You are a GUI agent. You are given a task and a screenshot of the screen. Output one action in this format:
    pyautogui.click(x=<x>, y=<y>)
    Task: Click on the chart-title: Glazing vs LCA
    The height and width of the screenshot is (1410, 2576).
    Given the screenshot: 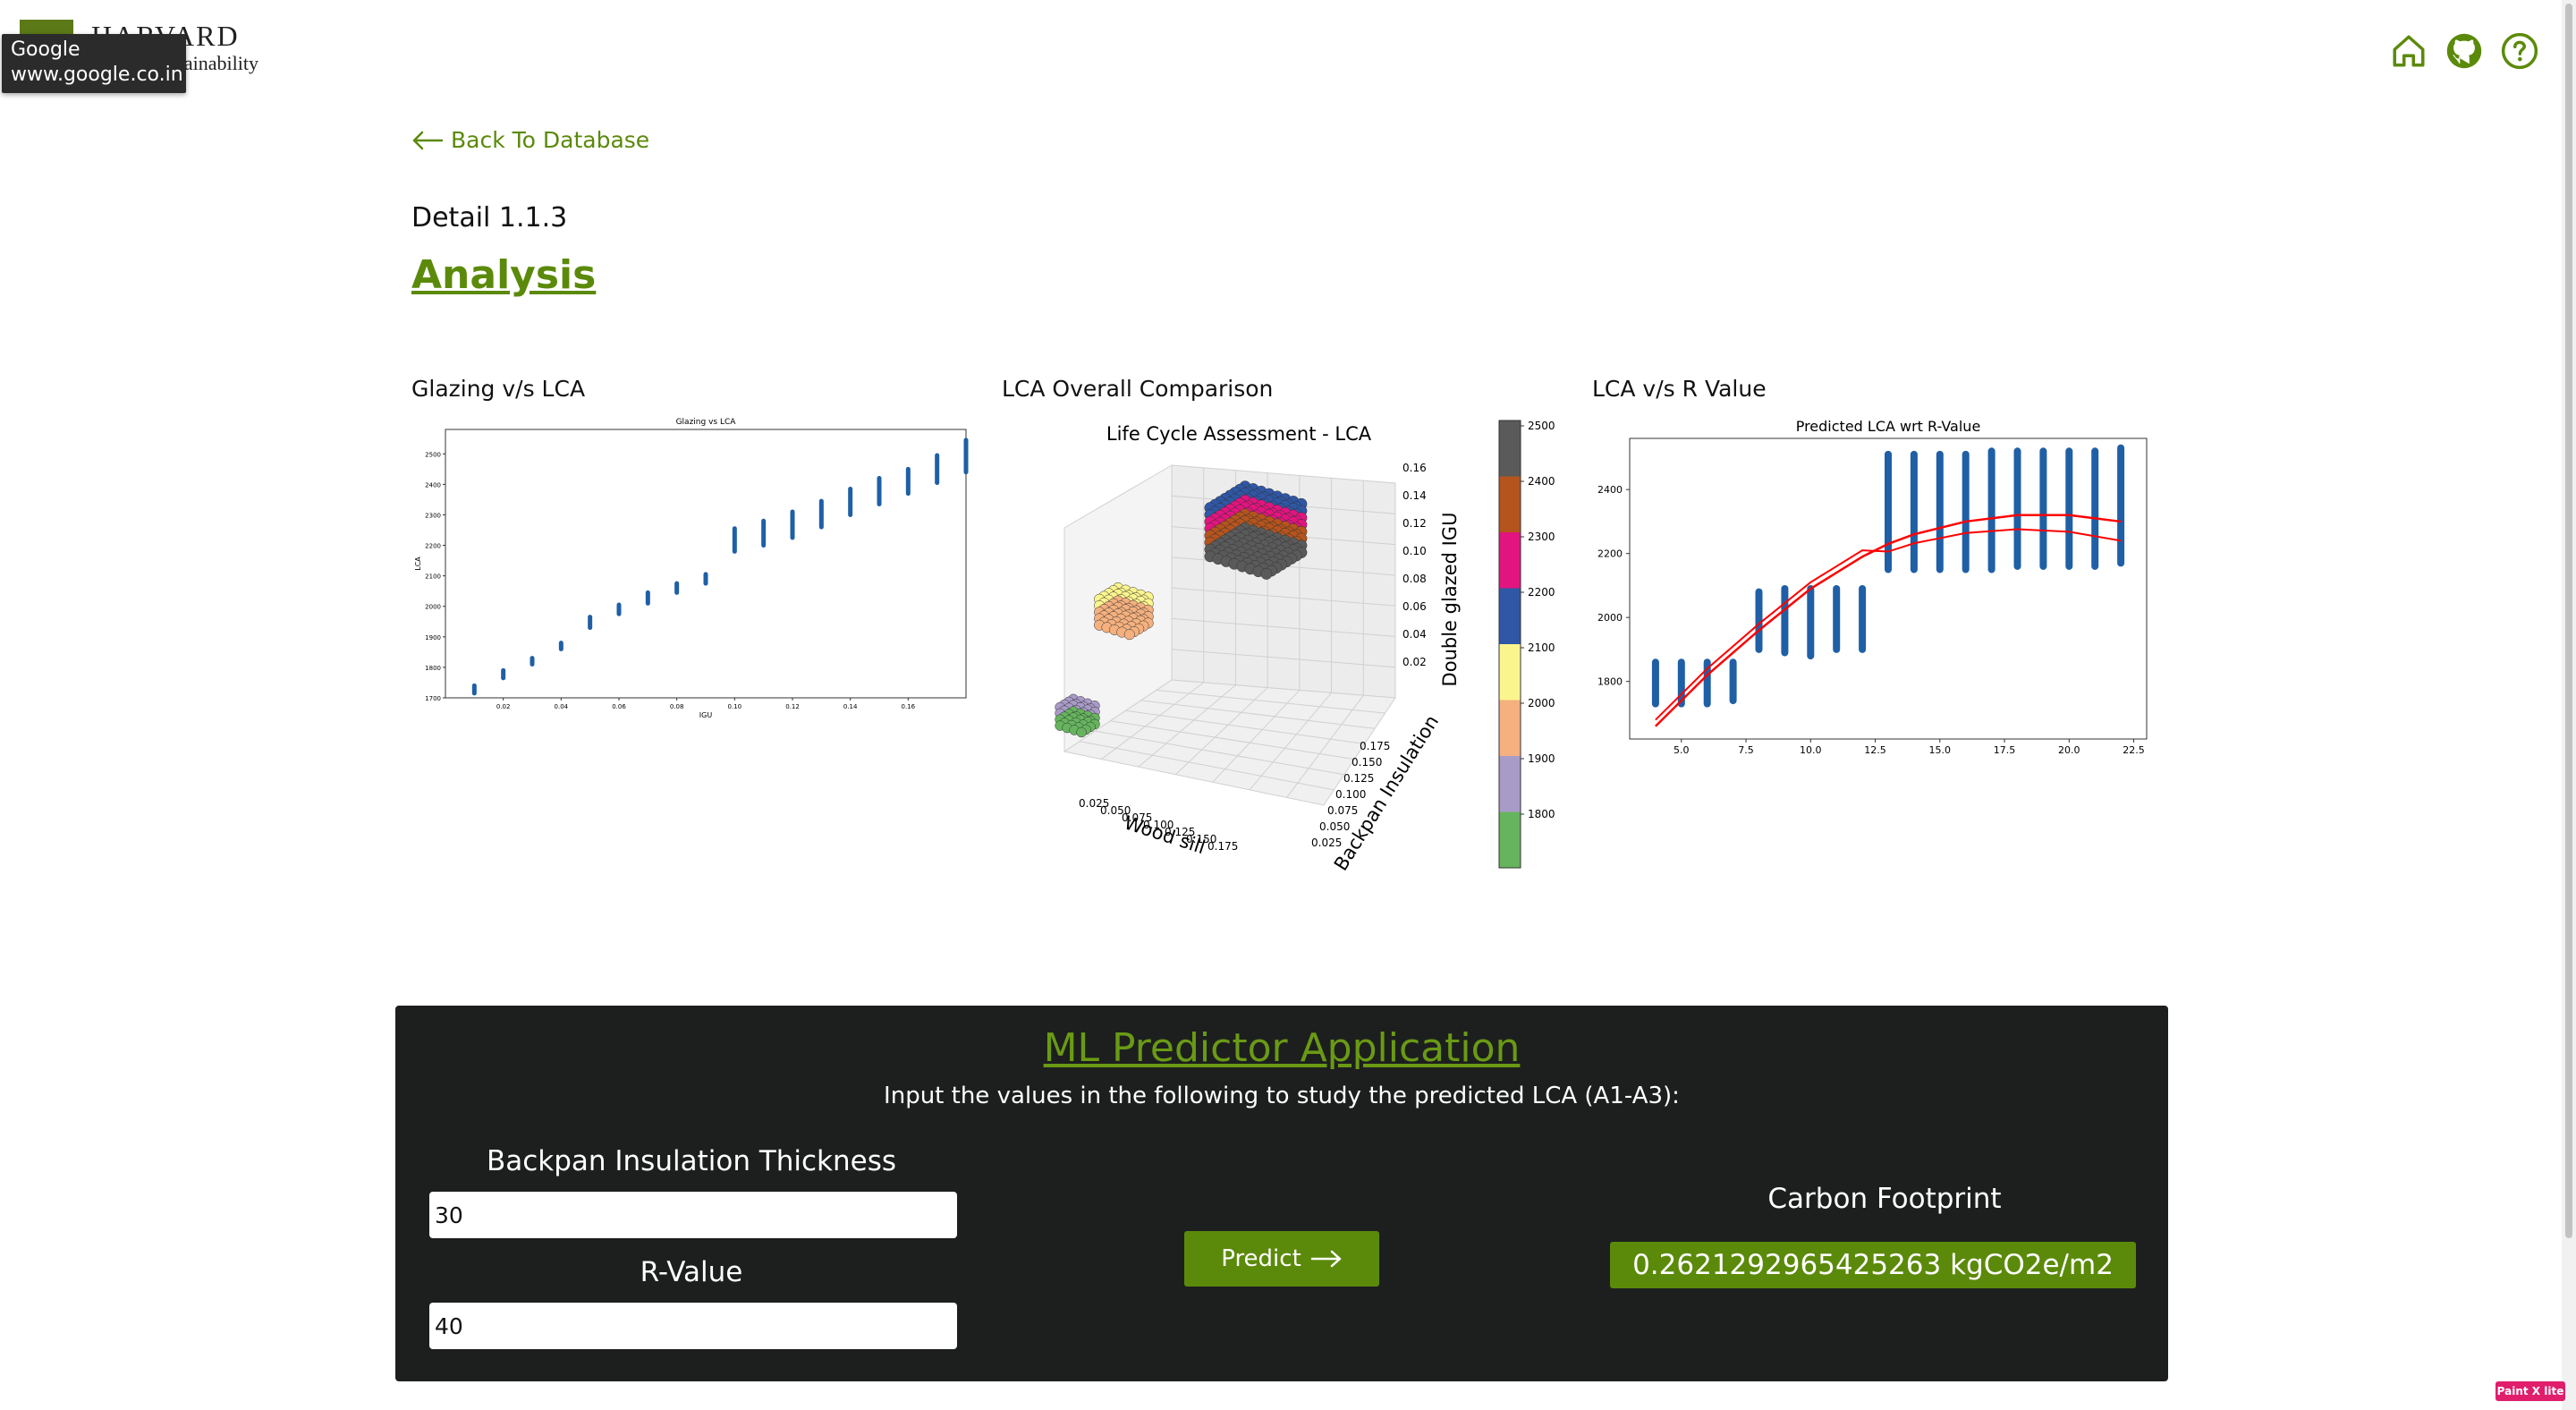 What is the action you would take?
    pyautogui.click(x=706, y=423)
    